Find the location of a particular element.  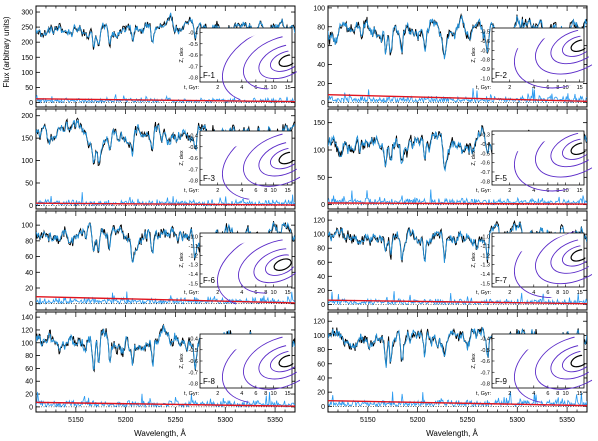

inset-y-tick-label: -0.8 is located at coordinates (193, 79).